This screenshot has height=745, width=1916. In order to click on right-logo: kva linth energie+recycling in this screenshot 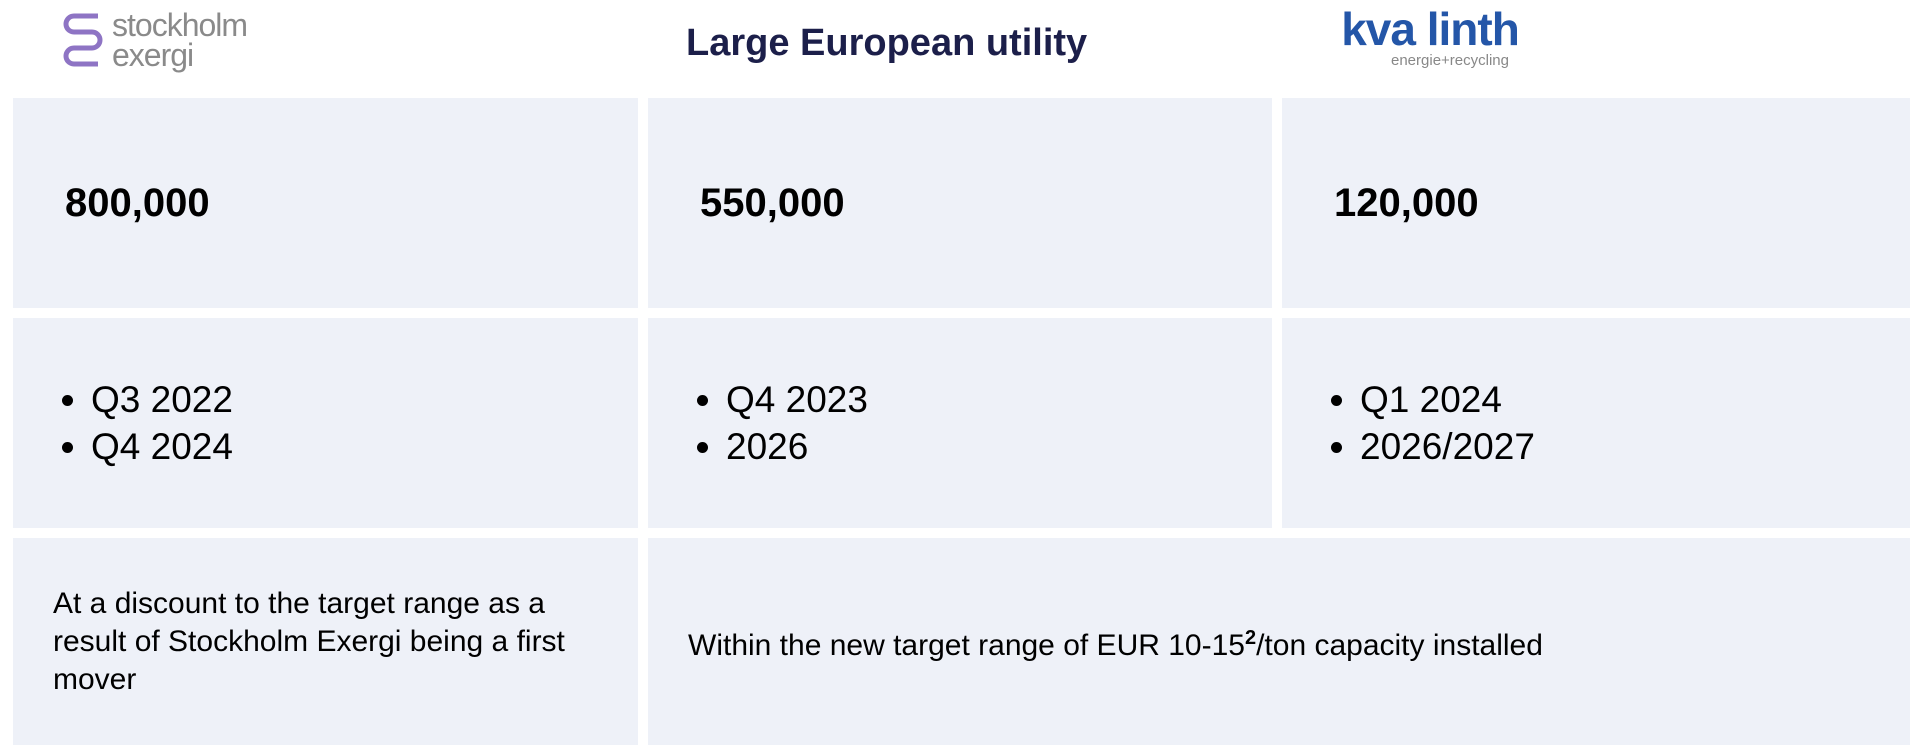, I will do `click(1430, 37)`.